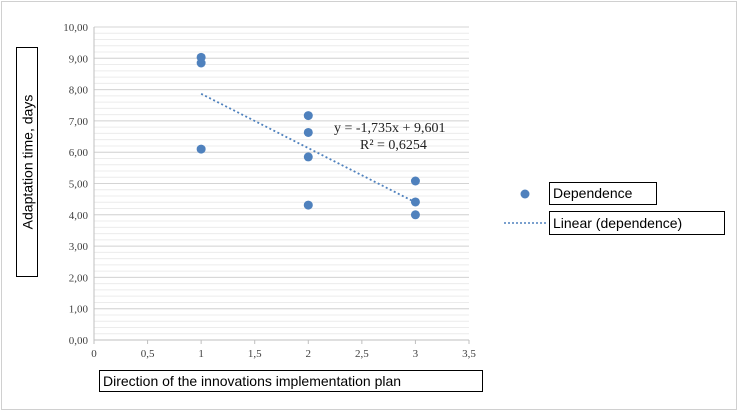  I want to click on x-tick-label: 3, so click(416, 354).